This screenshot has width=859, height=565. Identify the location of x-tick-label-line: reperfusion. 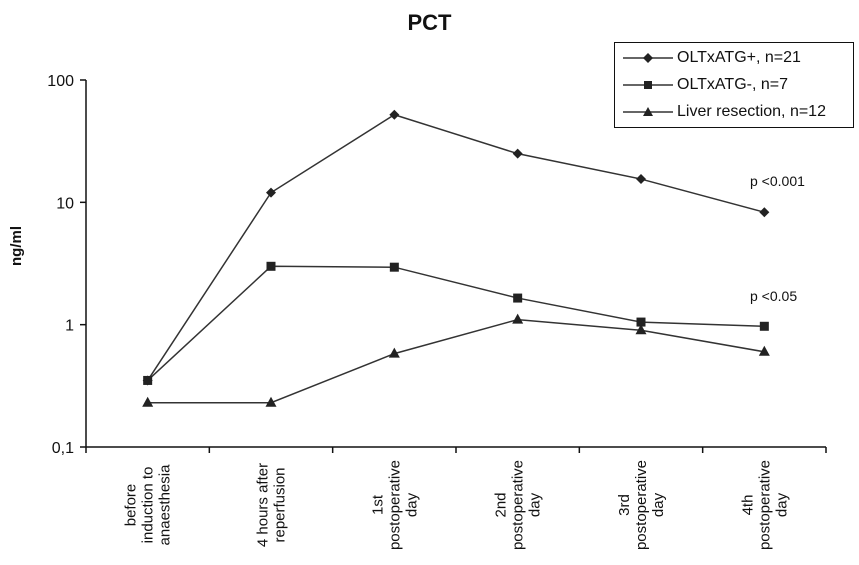
(280, 504).